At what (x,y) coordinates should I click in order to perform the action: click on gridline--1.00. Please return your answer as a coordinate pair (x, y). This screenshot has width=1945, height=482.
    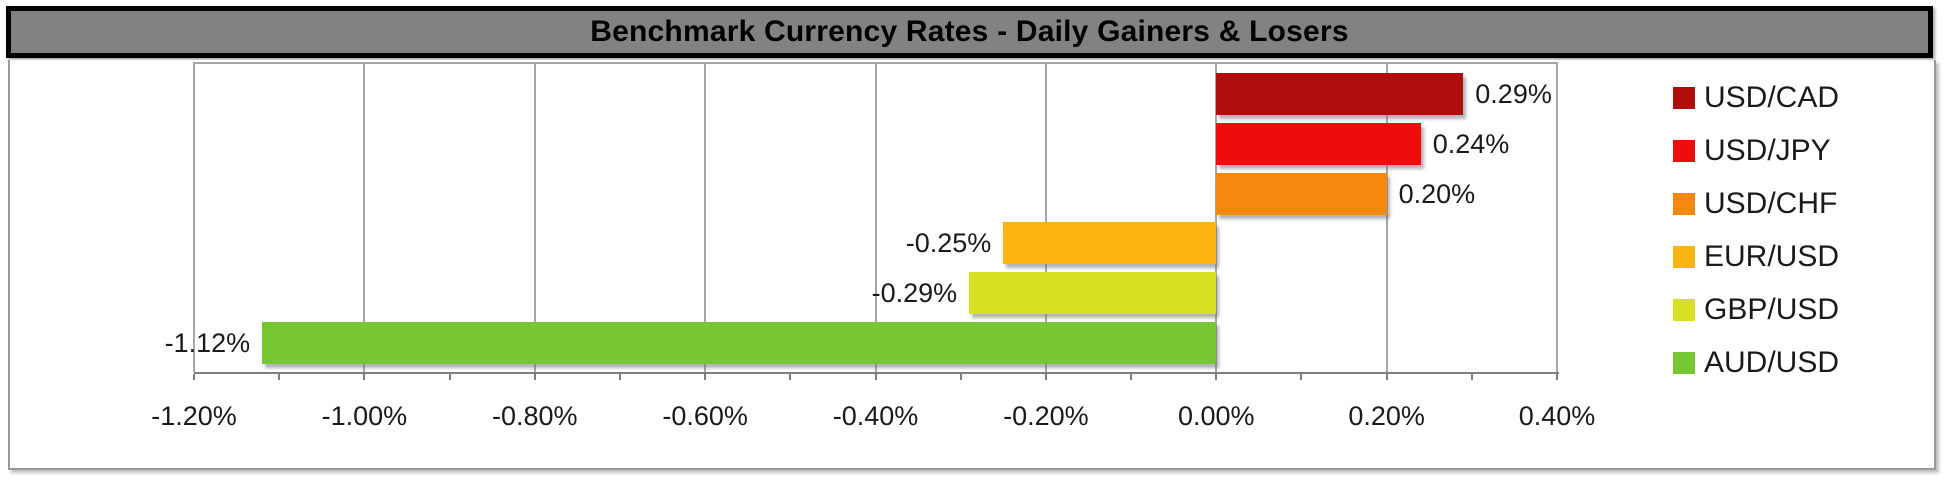
    Looking at the image, I should click on (364, 217).